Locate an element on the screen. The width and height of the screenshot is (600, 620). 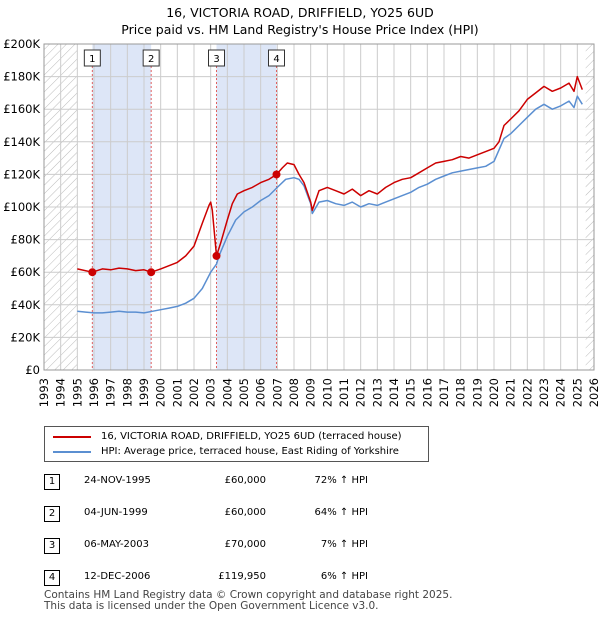
sale-hpi-diff: 7% ↑ HPI is located at coordinates (344, 544).